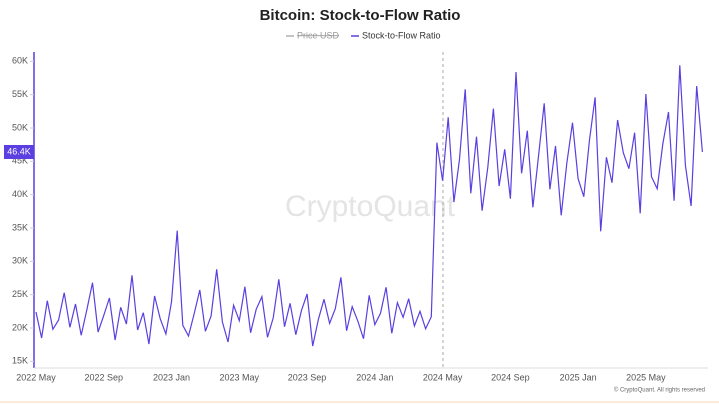 The height and width of the screenshot is (404, 719). Describe the element at coordinates (510, 377) in the screenshot. I see `x-tick-label: 2024 Sep` at that location.